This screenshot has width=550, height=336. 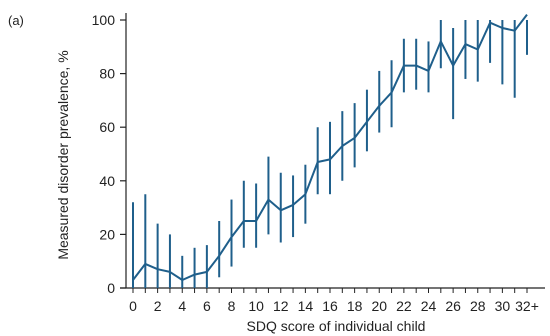 I want to click on x-tick-label: 26, so click(x=453, y=306).